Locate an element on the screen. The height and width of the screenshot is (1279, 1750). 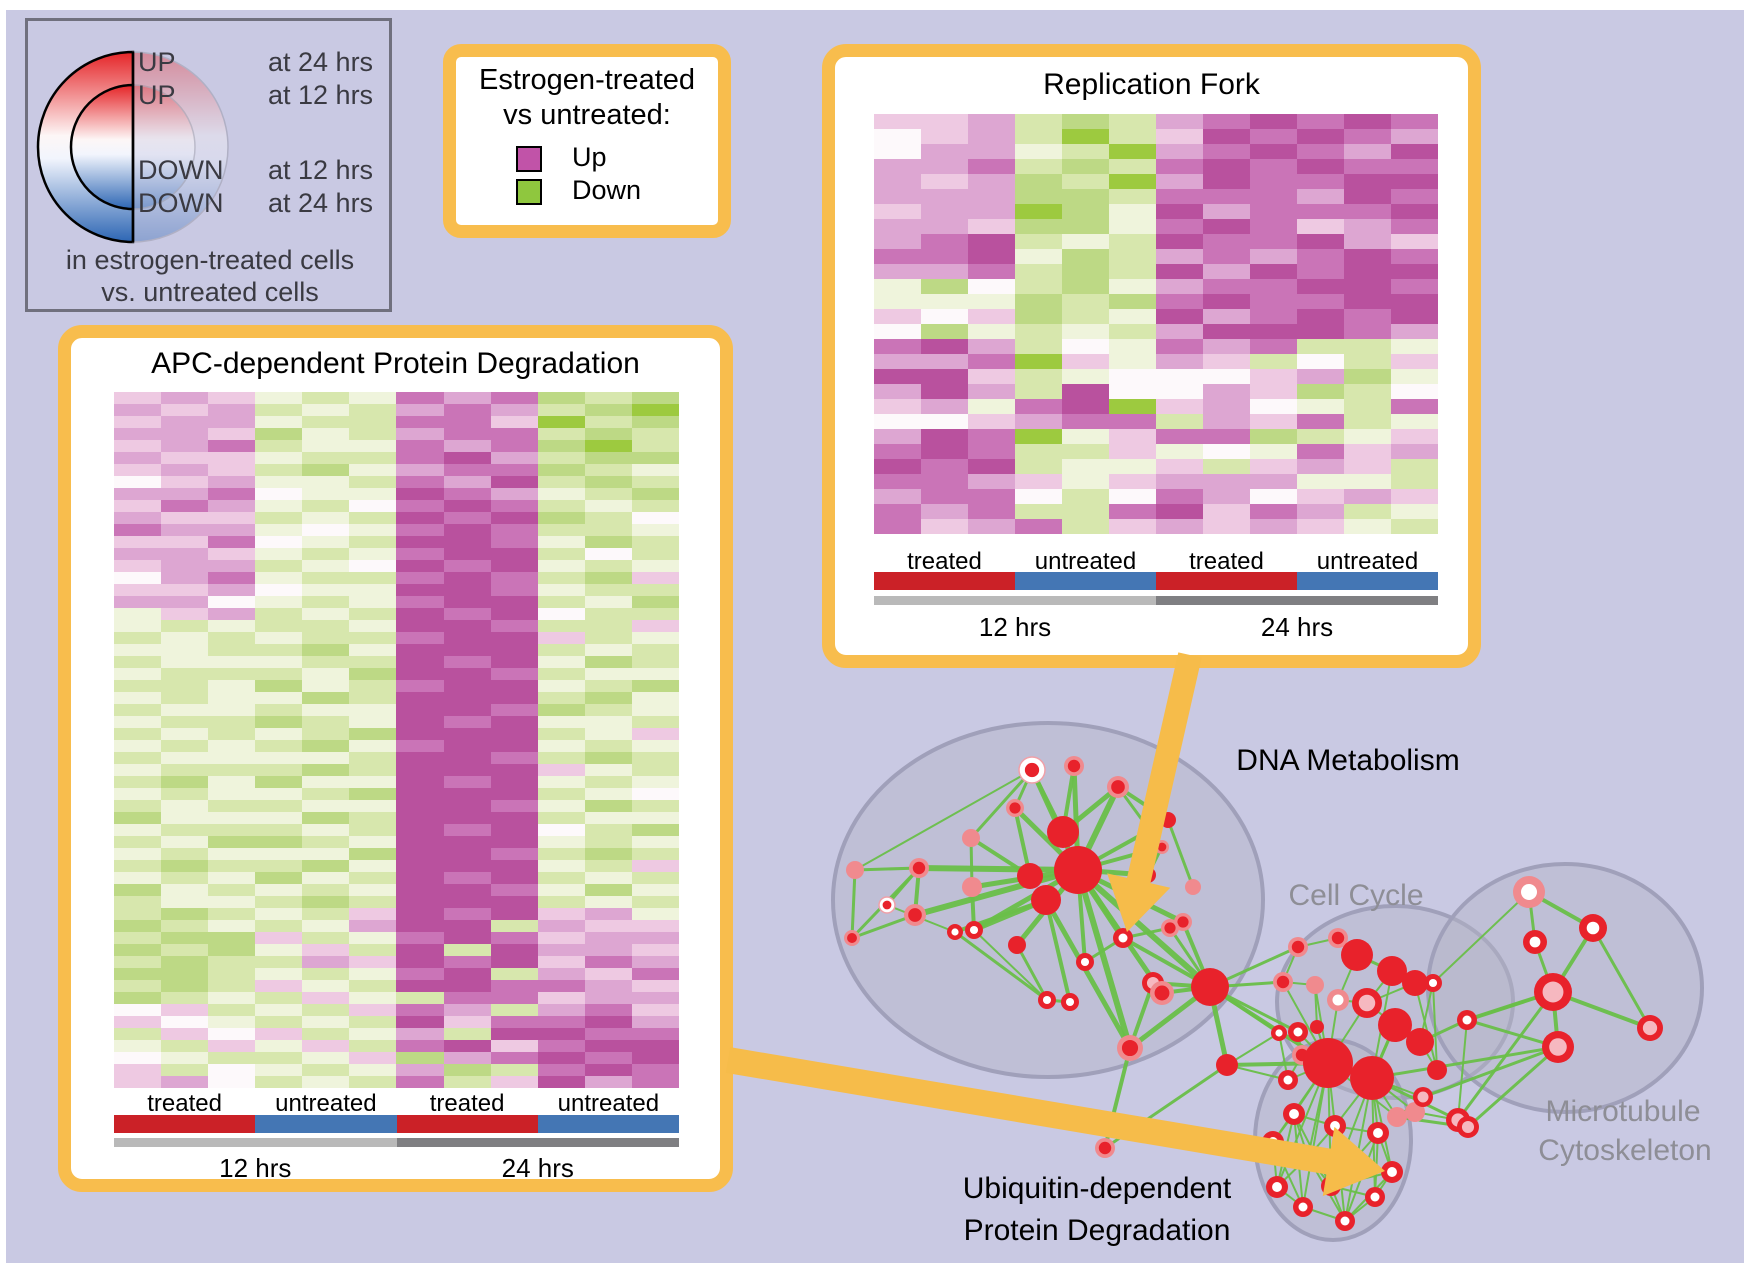
time-bar-12hrs is located at coordinates (255, 1142).